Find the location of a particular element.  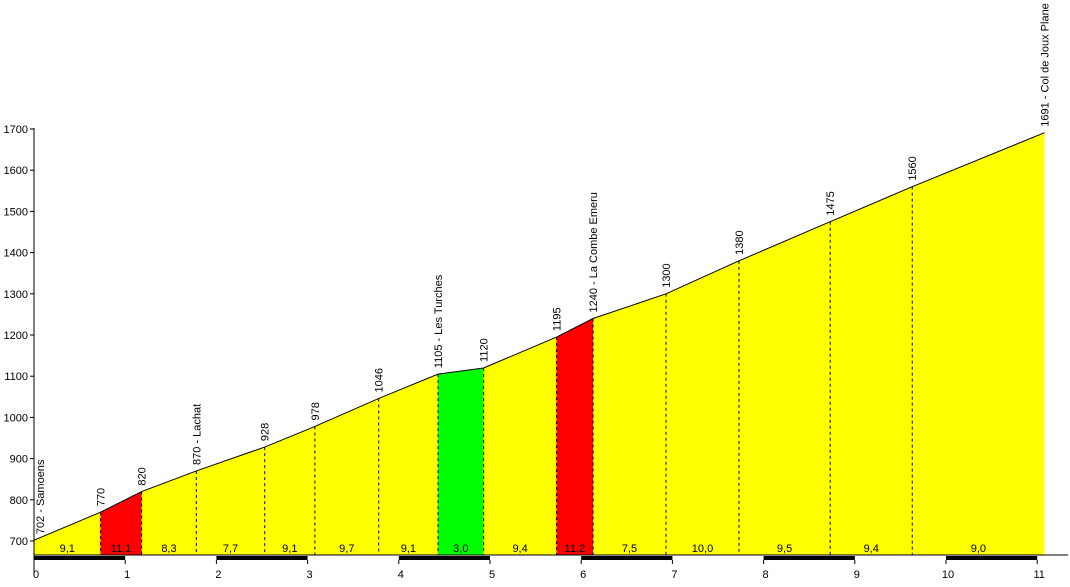

x-axis-tick-label: 8 is located at coordinates (766, 575).